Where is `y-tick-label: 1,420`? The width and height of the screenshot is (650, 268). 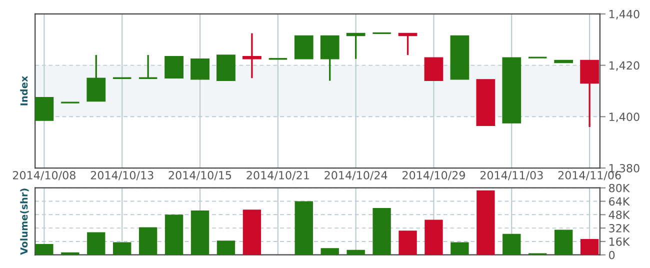 y-tick-label: 1,420 is located at coordinates (625, 66).